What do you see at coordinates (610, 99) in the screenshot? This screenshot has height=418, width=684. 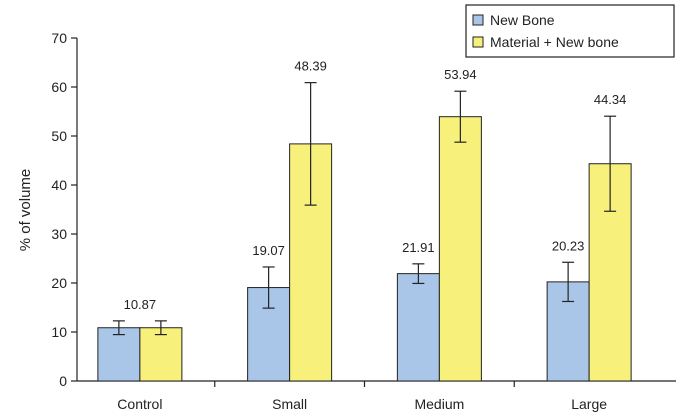 I see `data-label-1-3: 44.34` at bounding box center [610, 99].